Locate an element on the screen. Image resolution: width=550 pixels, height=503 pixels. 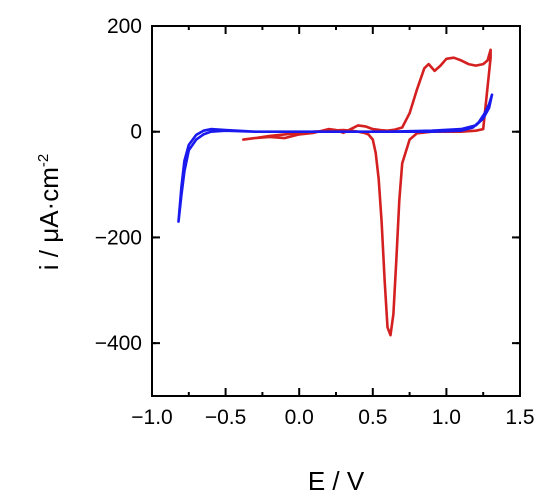
series-blue-curve is located at coordinates (335, 158).